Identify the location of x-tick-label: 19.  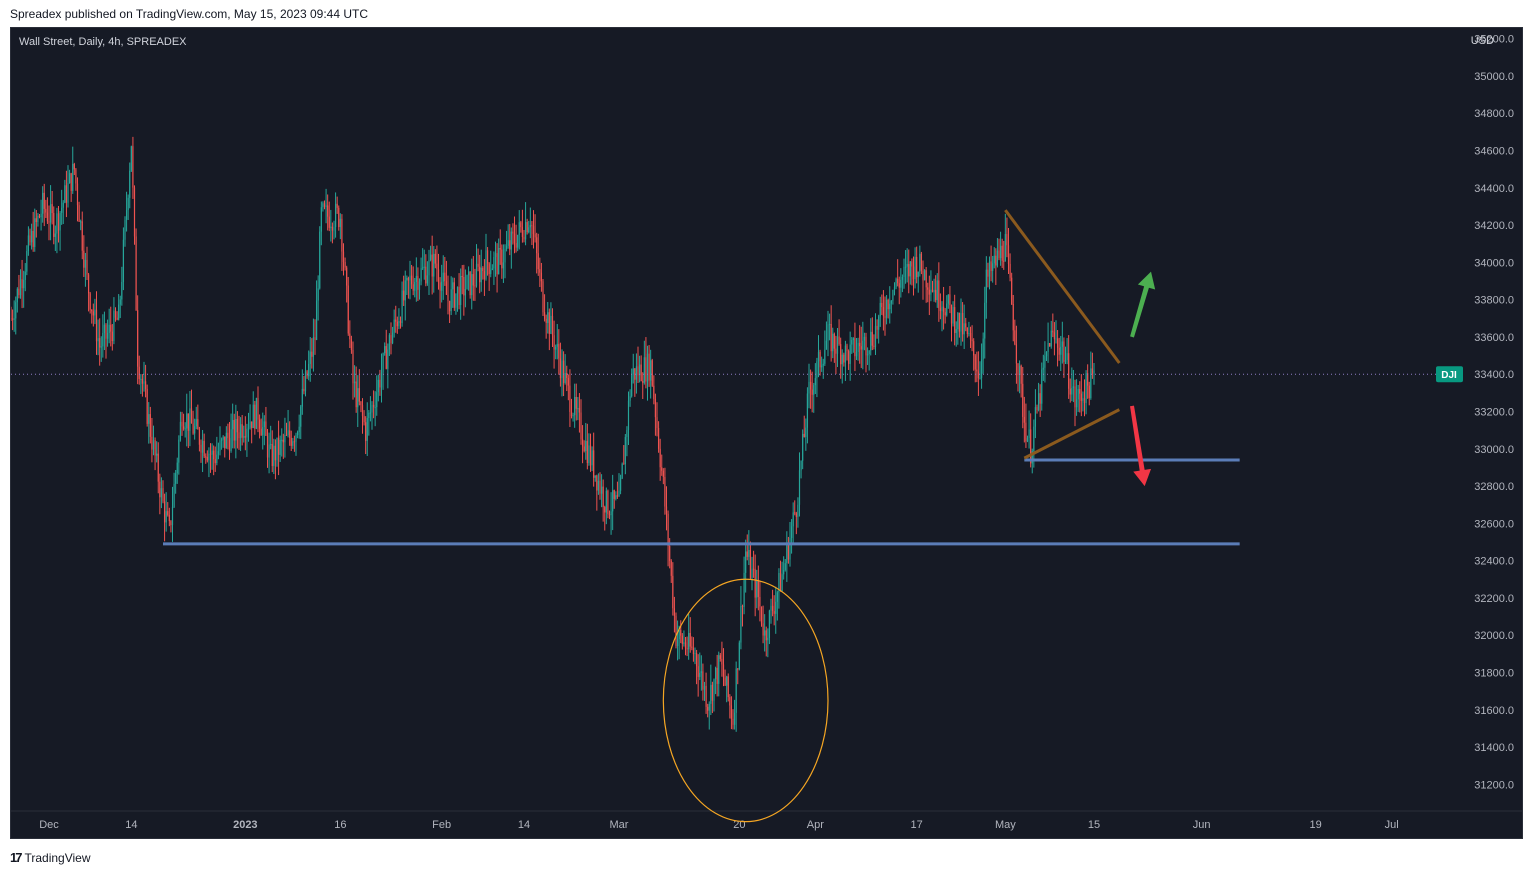
(1316, 825).